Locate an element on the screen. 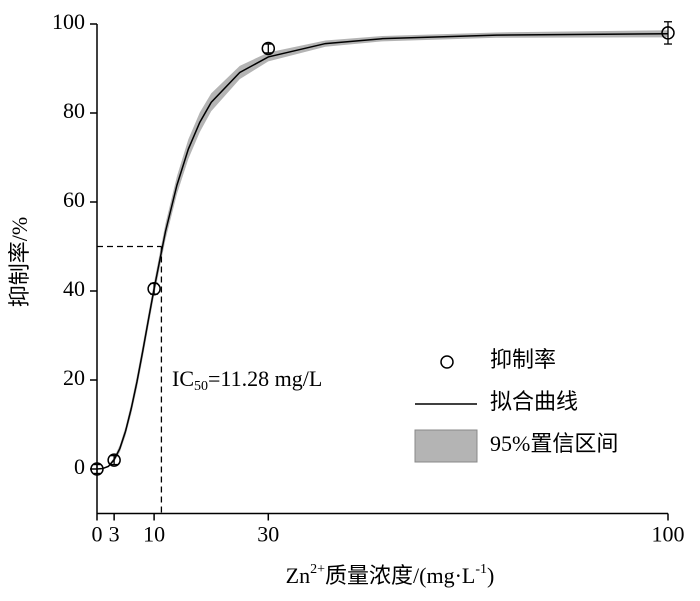  x-tick-label: 10 is located at coordinates (154, 534).